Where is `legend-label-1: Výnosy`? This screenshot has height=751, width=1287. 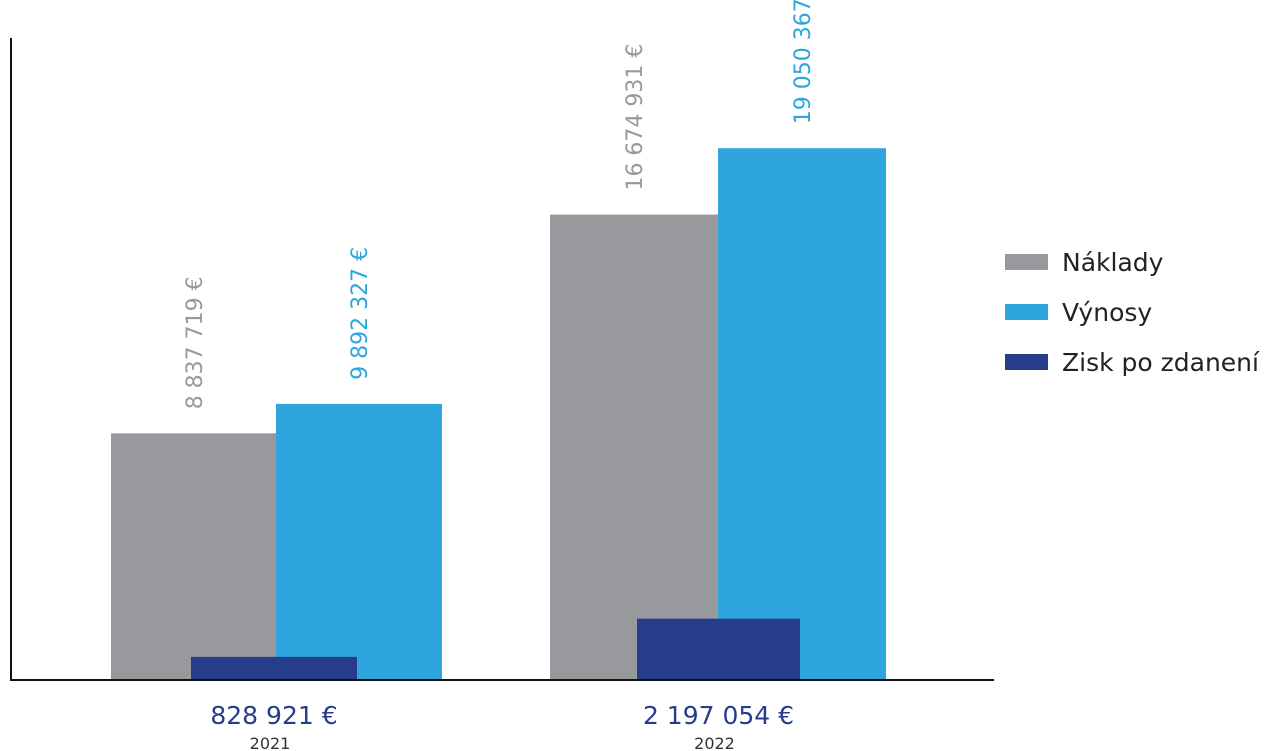 legend-label-1: Výnosy is located at coordinates (1107, 312).